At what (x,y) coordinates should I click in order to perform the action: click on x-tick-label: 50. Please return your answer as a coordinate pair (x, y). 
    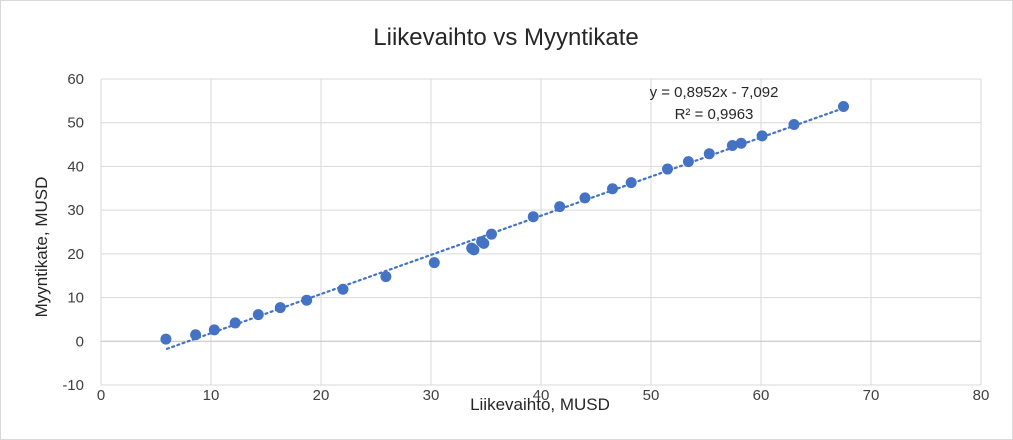
    Looking at the image, I should click on (651, 395).